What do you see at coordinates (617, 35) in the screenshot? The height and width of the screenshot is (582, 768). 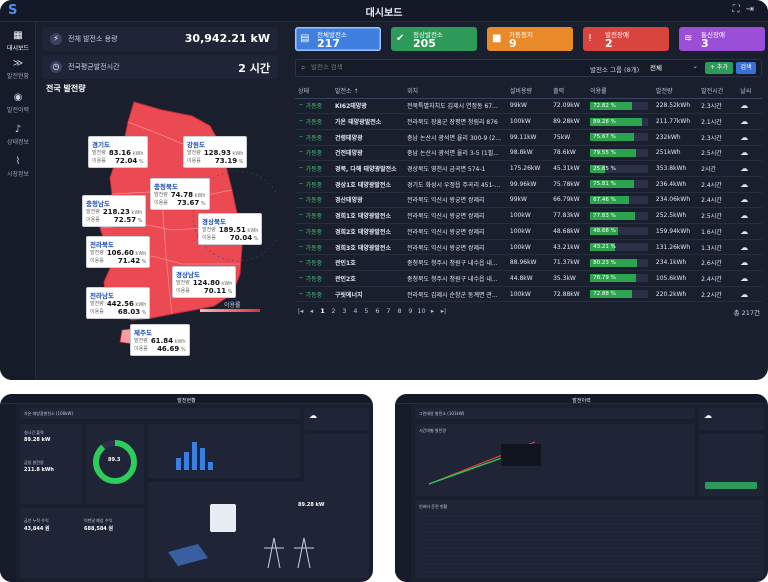 I see `status-card-label: 발전장애` at bounding box center [617, 35].